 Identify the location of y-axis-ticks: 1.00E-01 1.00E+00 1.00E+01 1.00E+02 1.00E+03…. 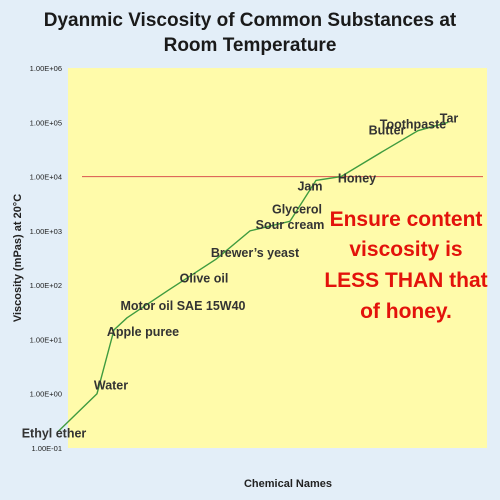
(46, 258).